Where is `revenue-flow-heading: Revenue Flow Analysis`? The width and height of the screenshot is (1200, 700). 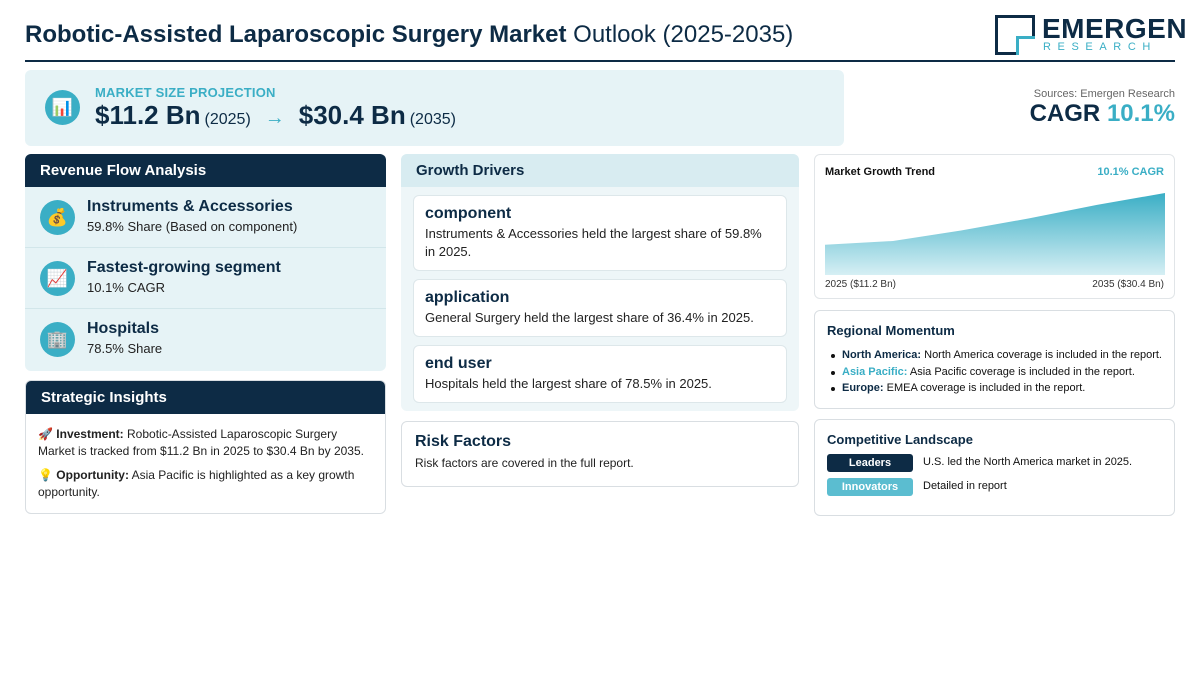 revenue-flow-heading: Revenue Flow Analysis is located at coordinates (205, 170).